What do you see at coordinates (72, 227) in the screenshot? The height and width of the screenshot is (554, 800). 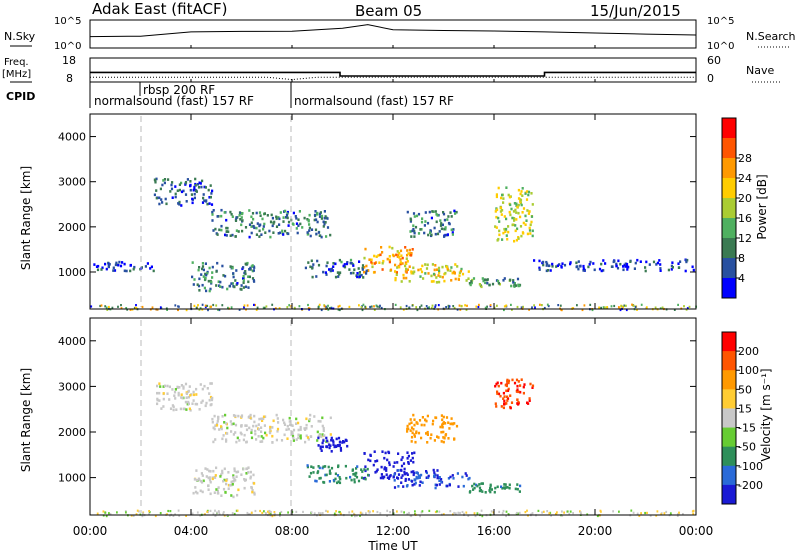 I see `y-tick-label: 2000` at bounding box center [72, 227].